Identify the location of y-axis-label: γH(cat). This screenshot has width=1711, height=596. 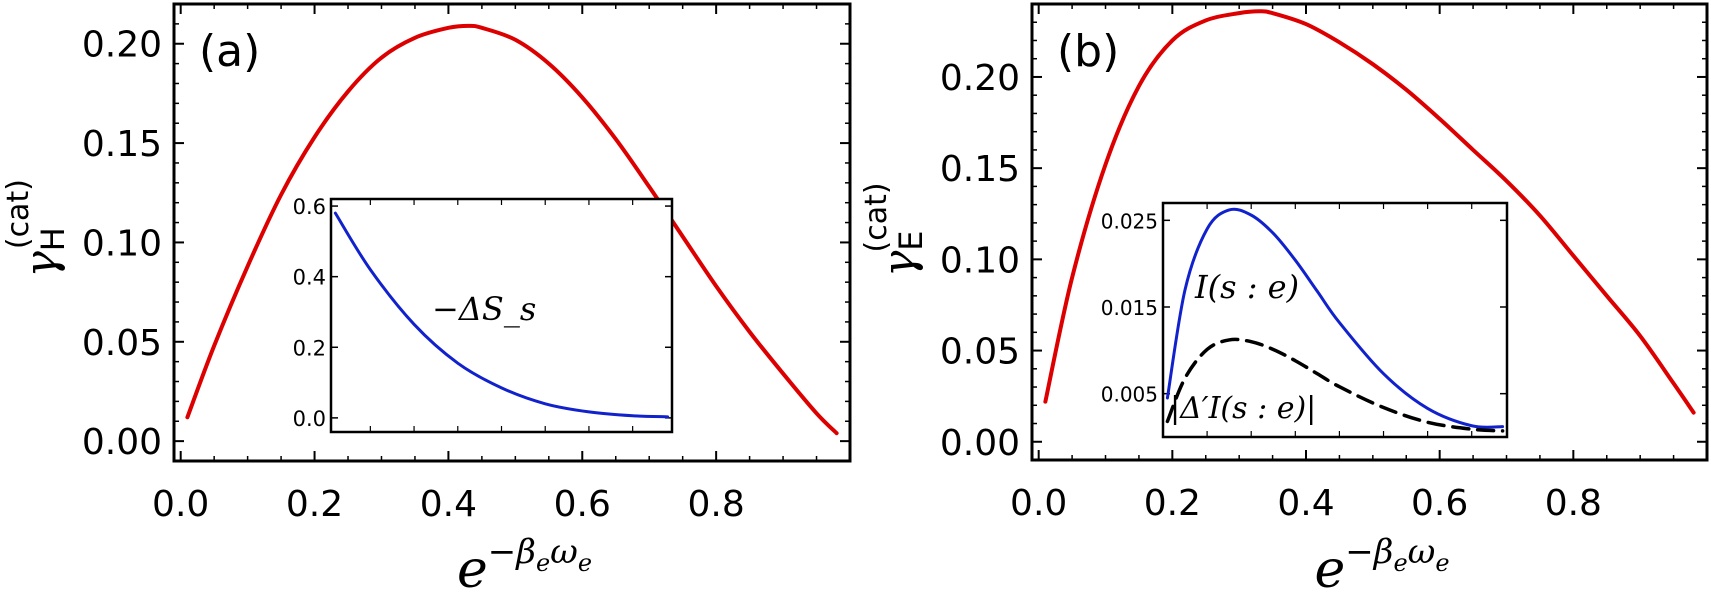
(36, 228).